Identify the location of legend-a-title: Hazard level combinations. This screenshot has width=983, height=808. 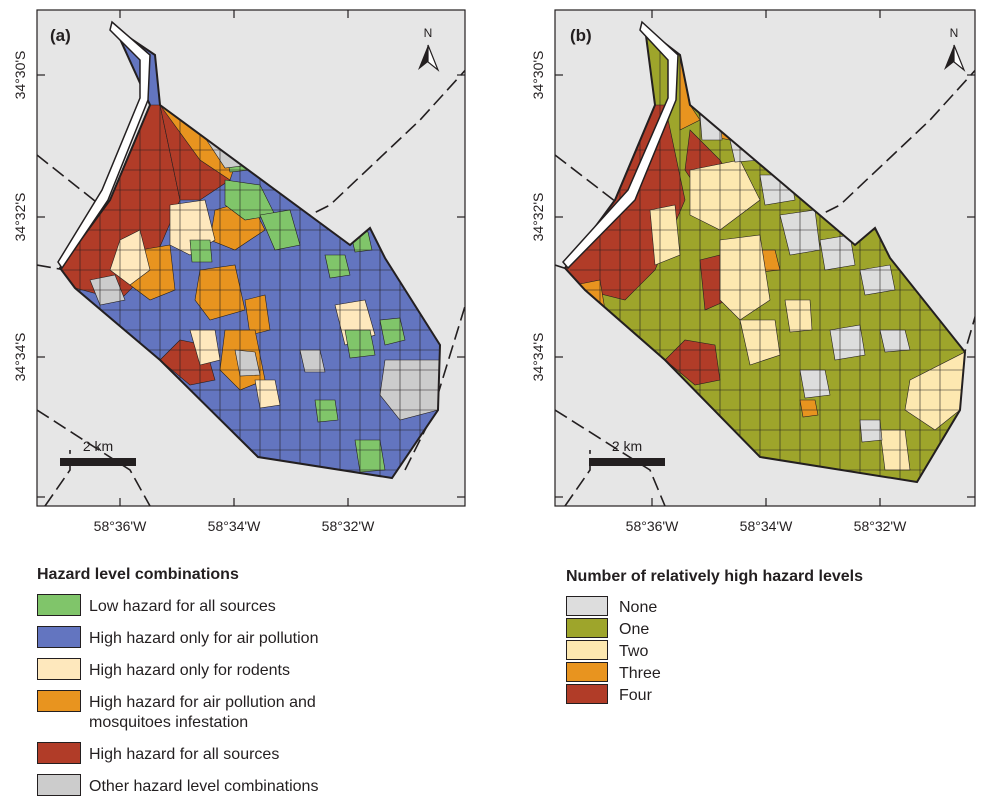
(138, 574).